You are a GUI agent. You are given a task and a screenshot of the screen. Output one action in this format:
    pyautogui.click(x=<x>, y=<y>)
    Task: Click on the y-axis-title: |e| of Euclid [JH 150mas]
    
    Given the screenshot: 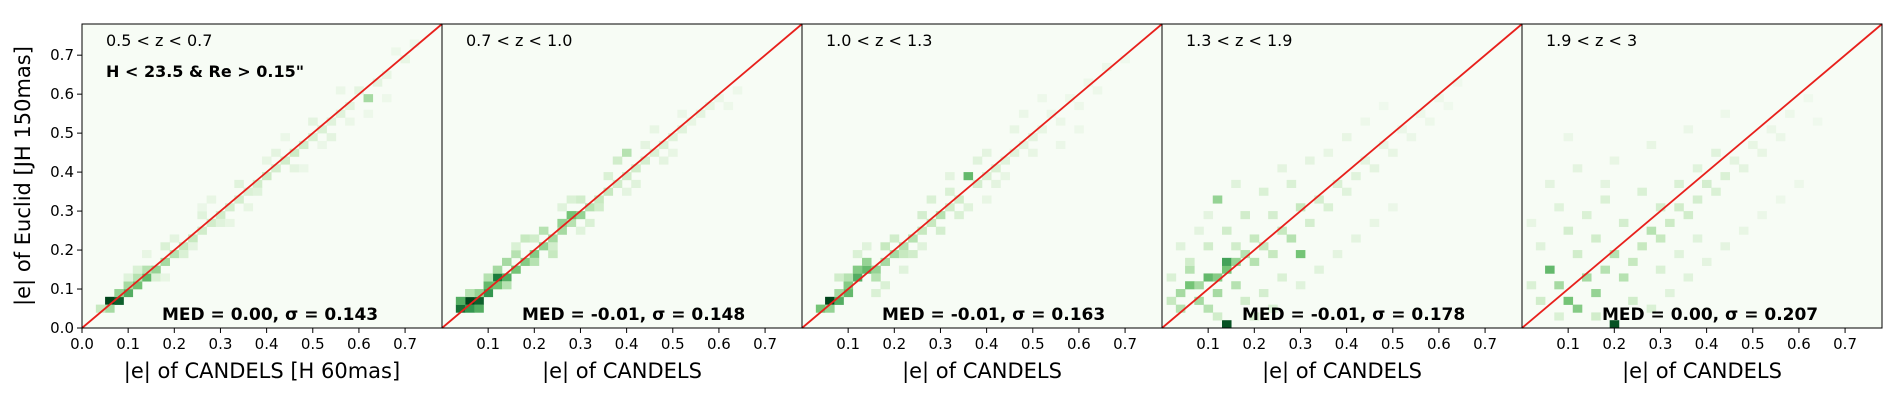 What is the action you would take?
    pyautogui.click(x=23, y=176)
    